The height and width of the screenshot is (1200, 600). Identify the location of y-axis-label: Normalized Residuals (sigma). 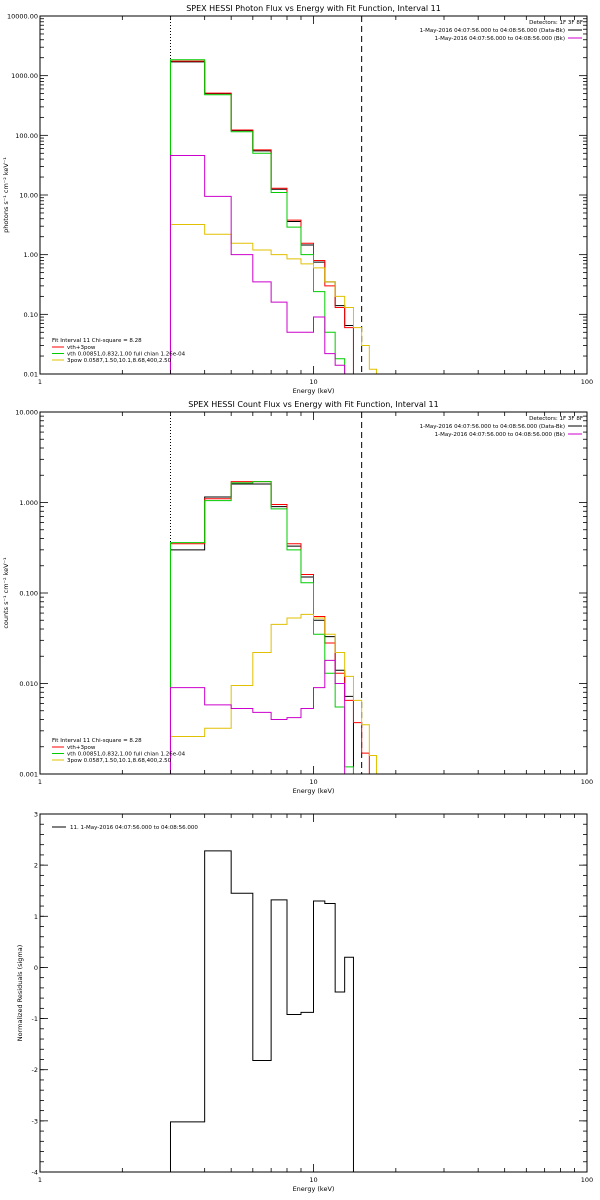
(20, 993).